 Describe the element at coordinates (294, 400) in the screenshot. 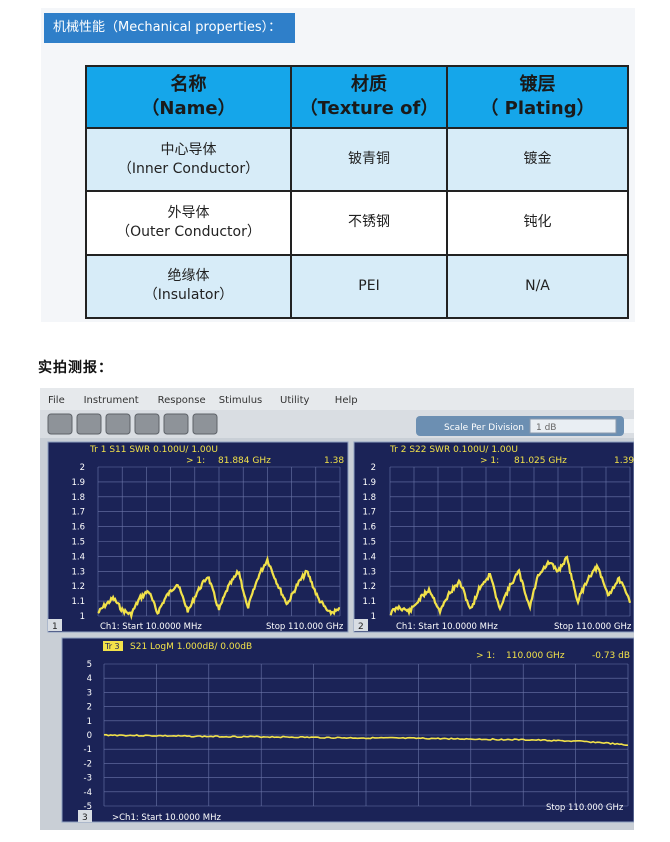

I see `menu-item-utility: Utility` at that location.